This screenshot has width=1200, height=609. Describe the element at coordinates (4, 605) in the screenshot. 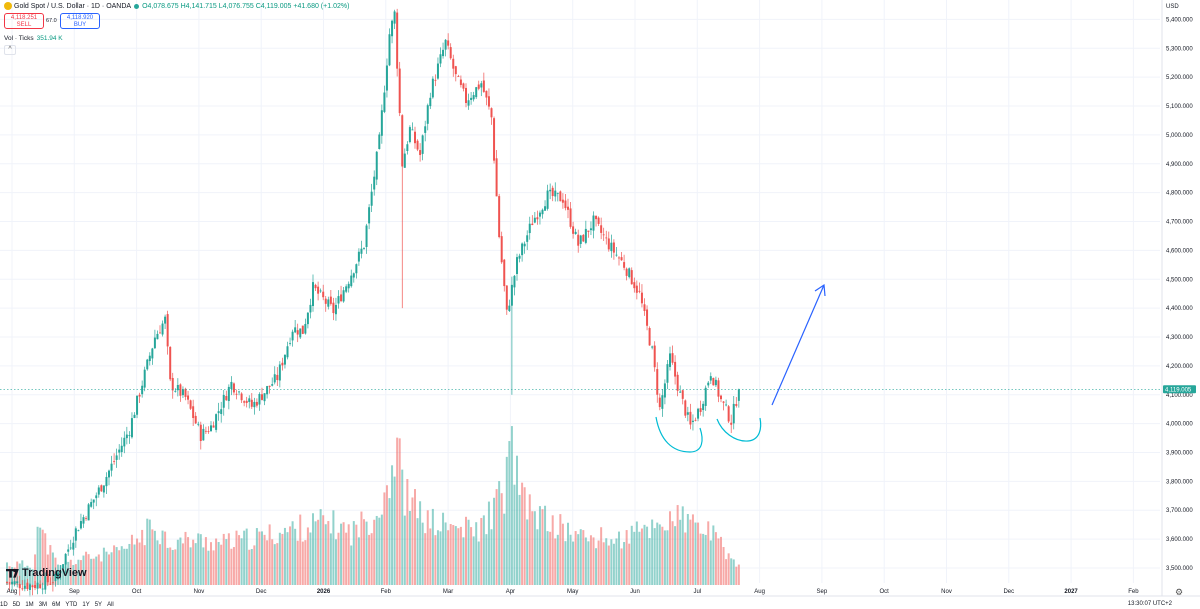

I see `timeframe-1d: 1D` at that location.